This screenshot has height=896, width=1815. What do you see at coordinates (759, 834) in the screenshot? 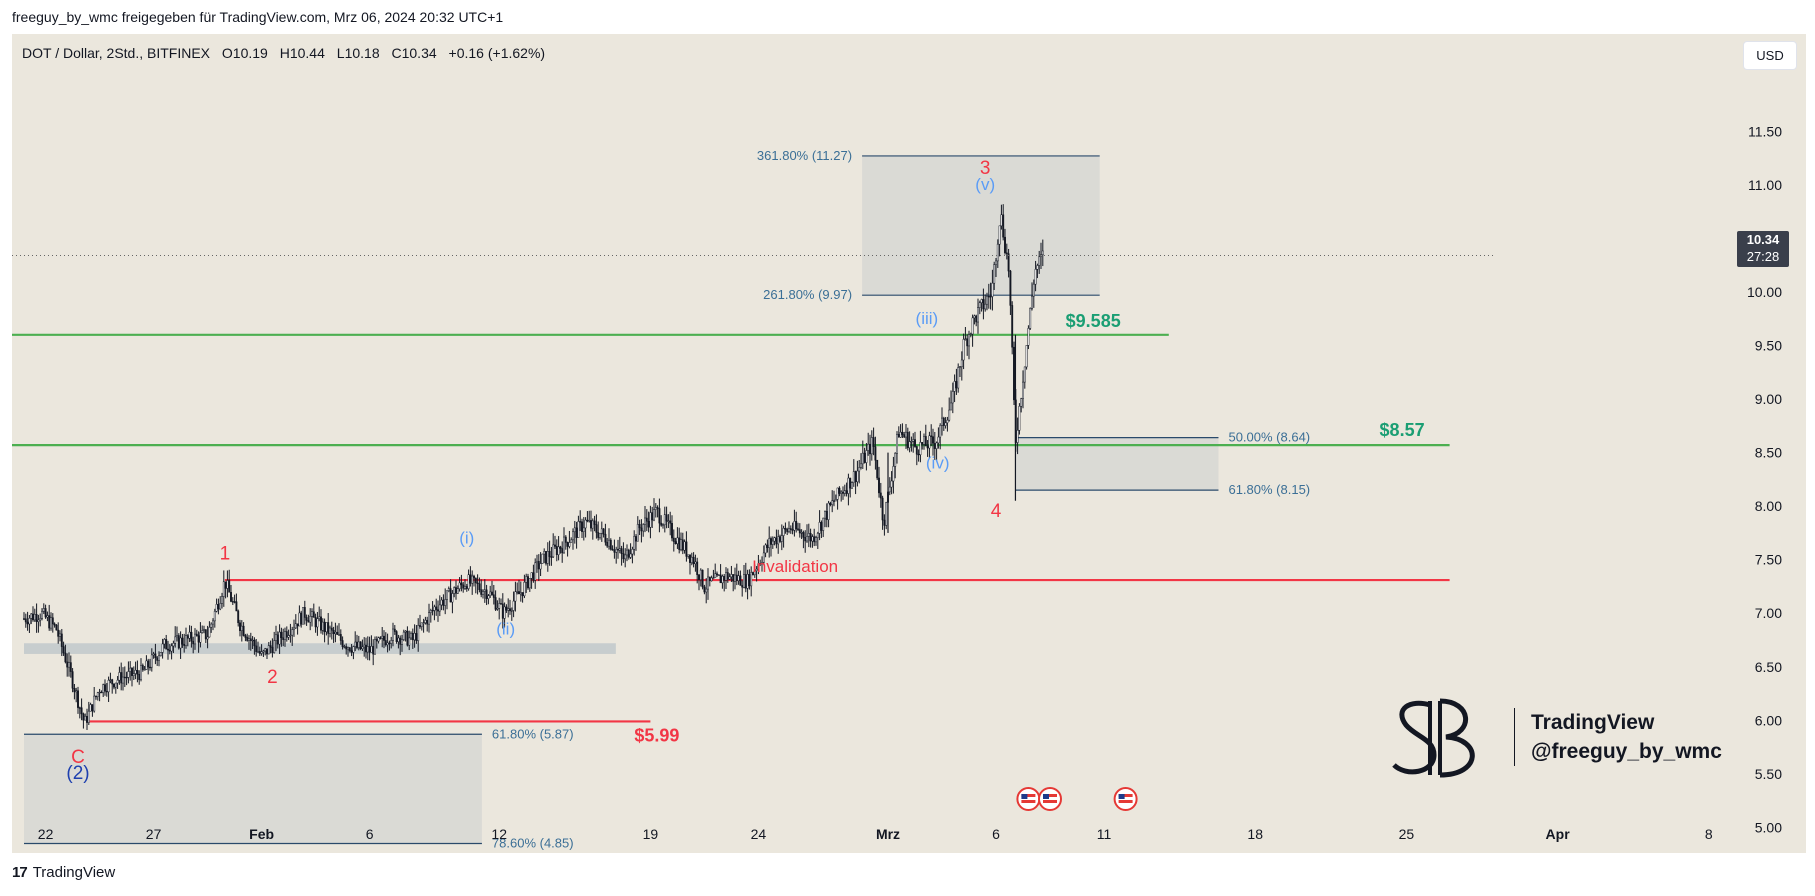
I see `x-tick-label: 24` at bounding box center [759, 834].